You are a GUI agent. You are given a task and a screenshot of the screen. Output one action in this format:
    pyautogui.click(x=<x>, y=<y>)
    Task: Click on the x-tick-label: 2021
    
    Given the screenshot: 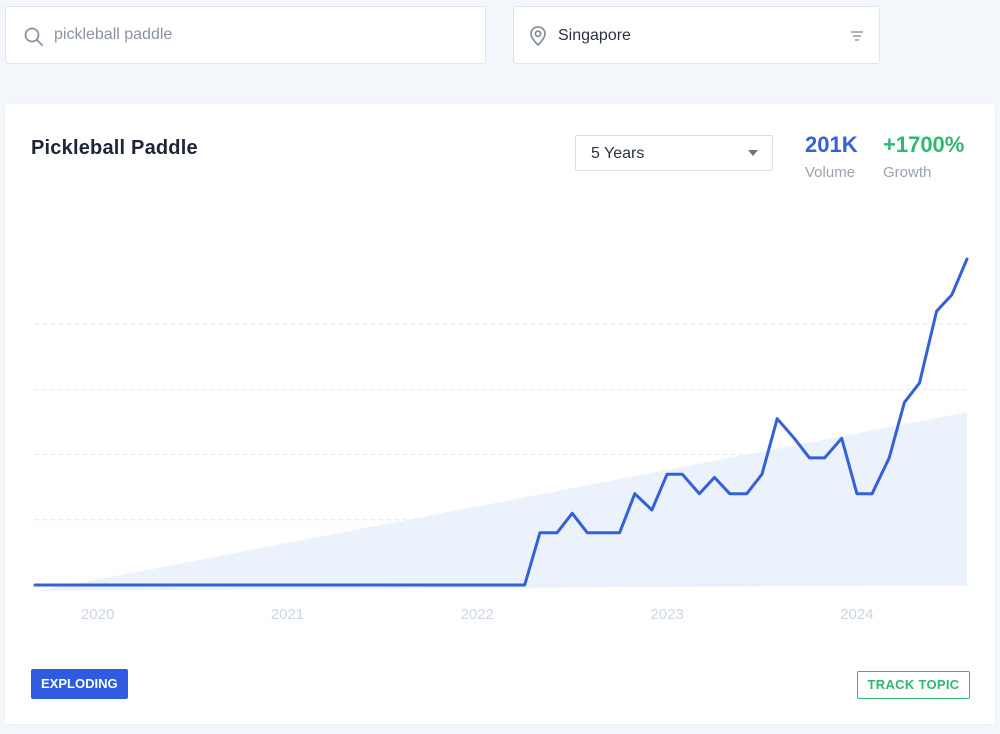 What is the action you would take?
    pyautogui.click(x=287, y=614)
    